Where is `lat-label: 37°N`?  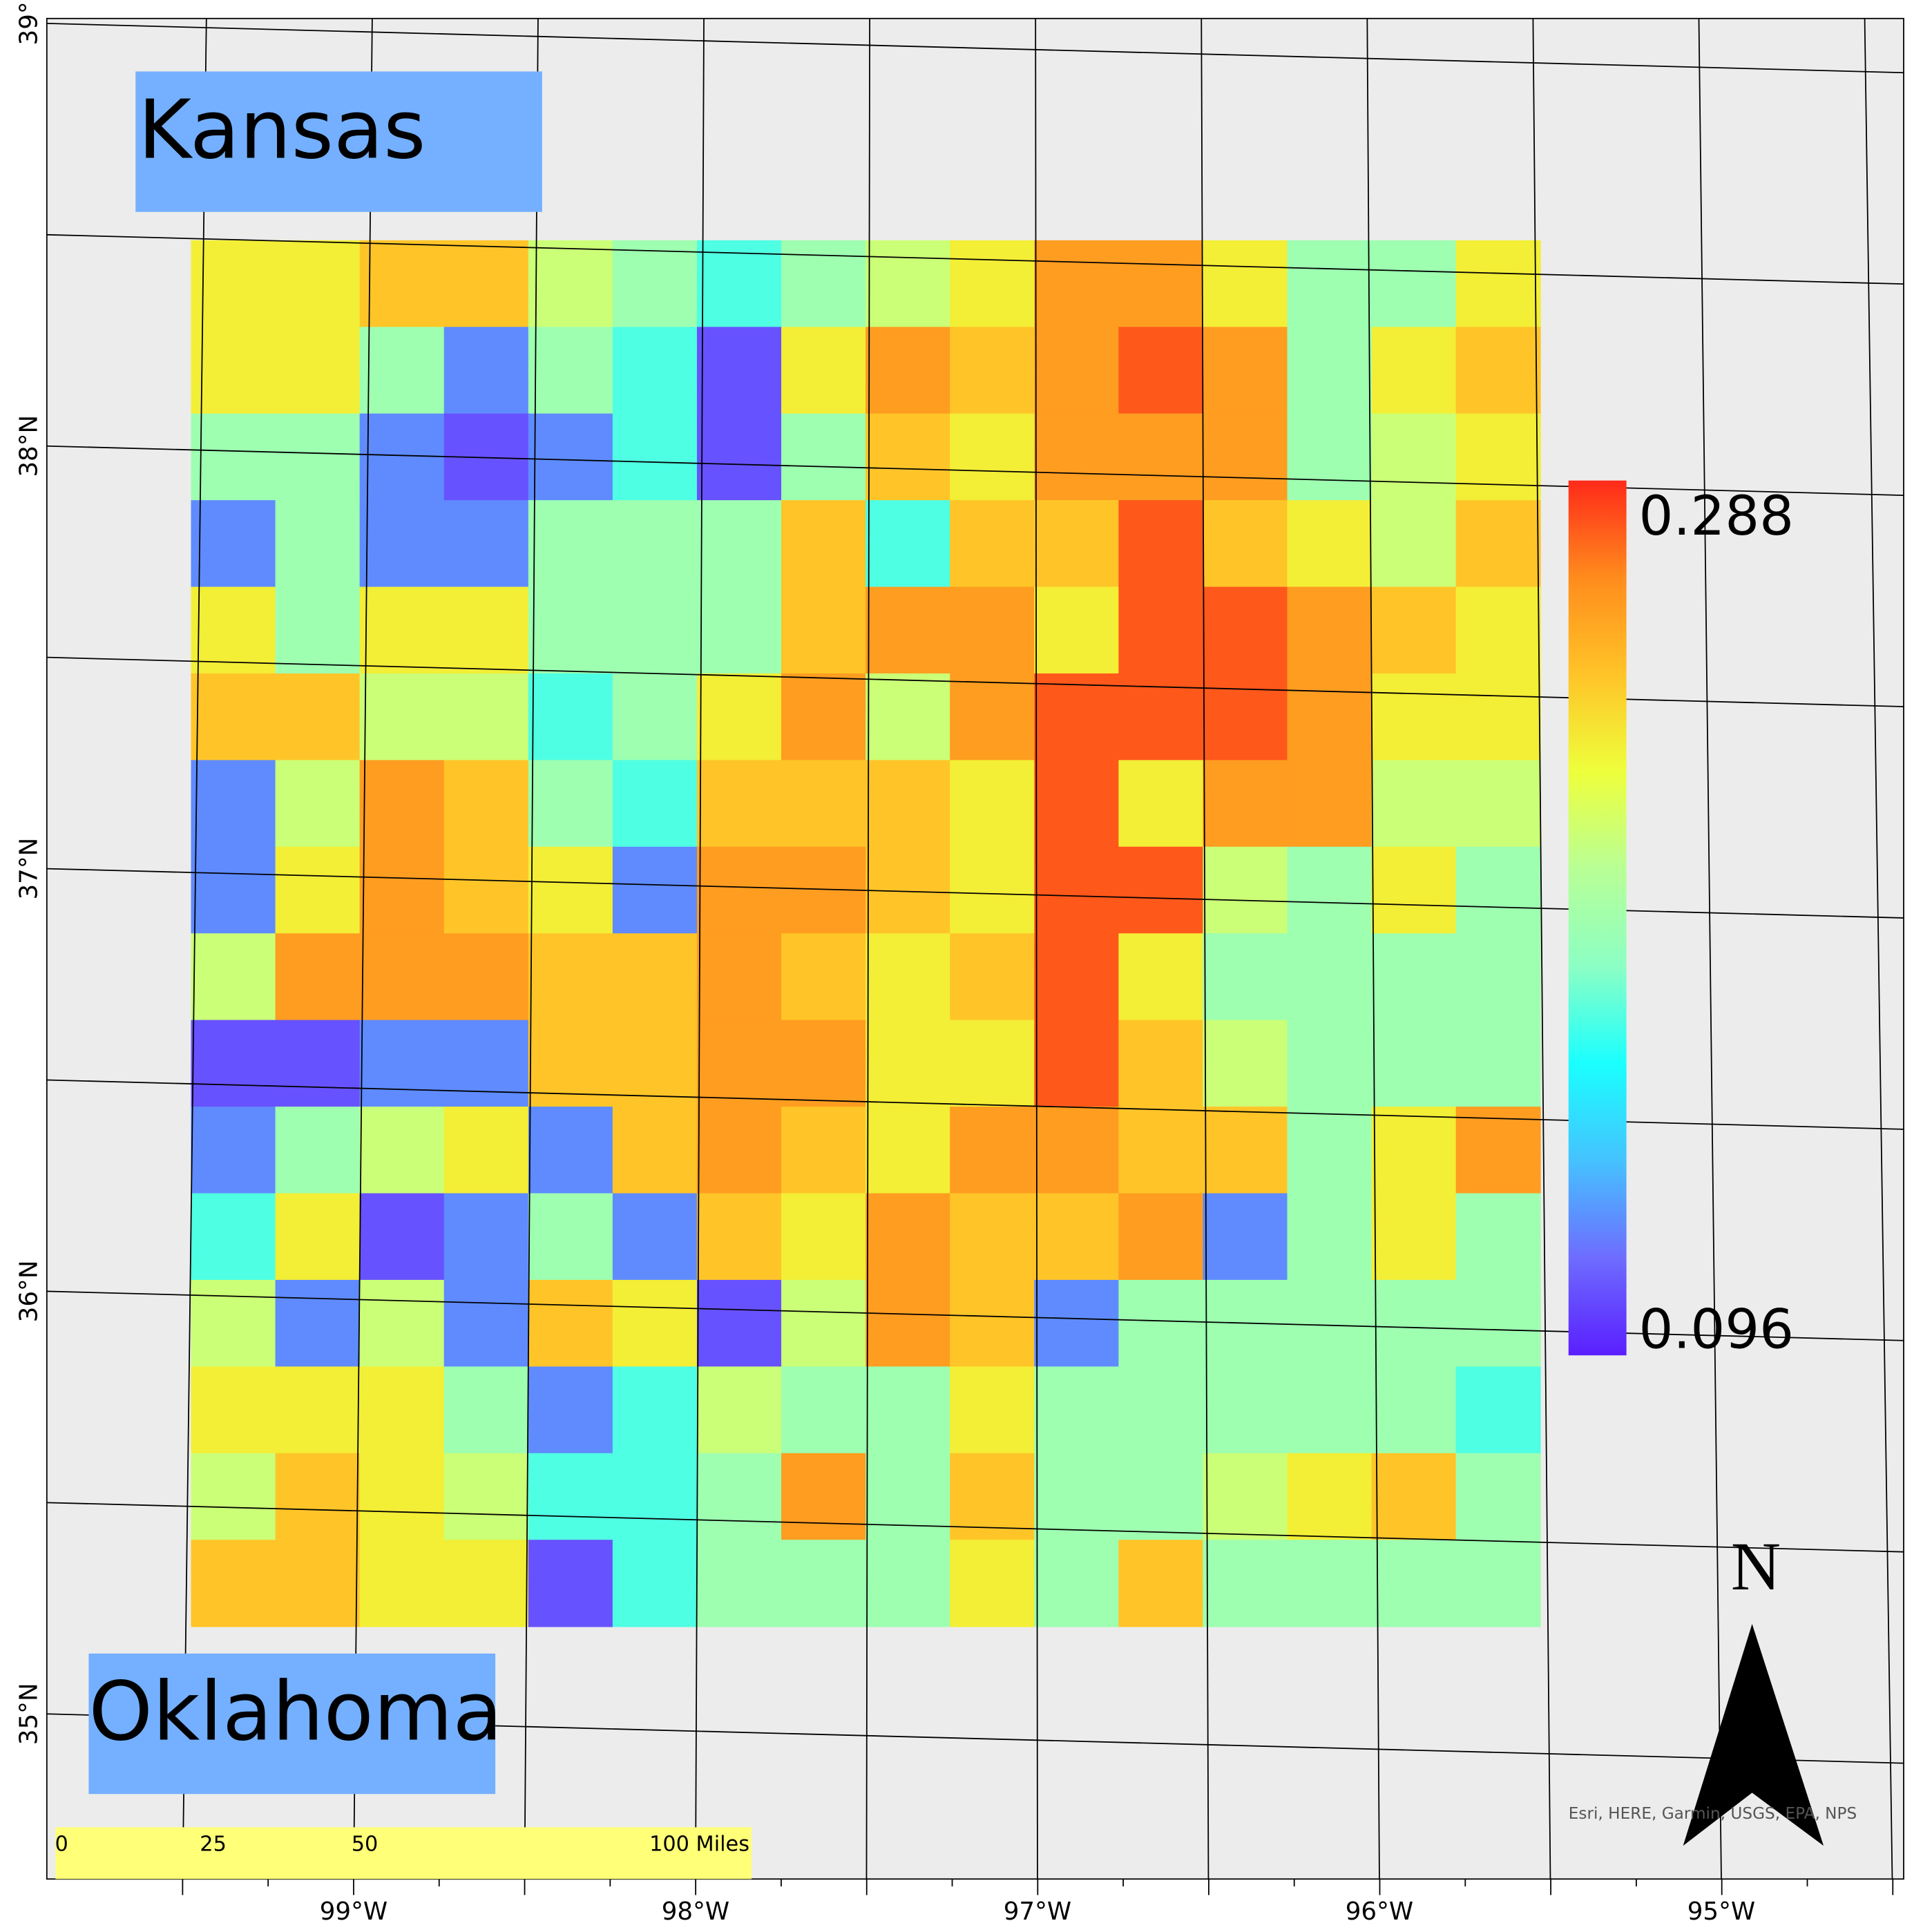 lat-label: 37°N is located at coordinates (30, 869).